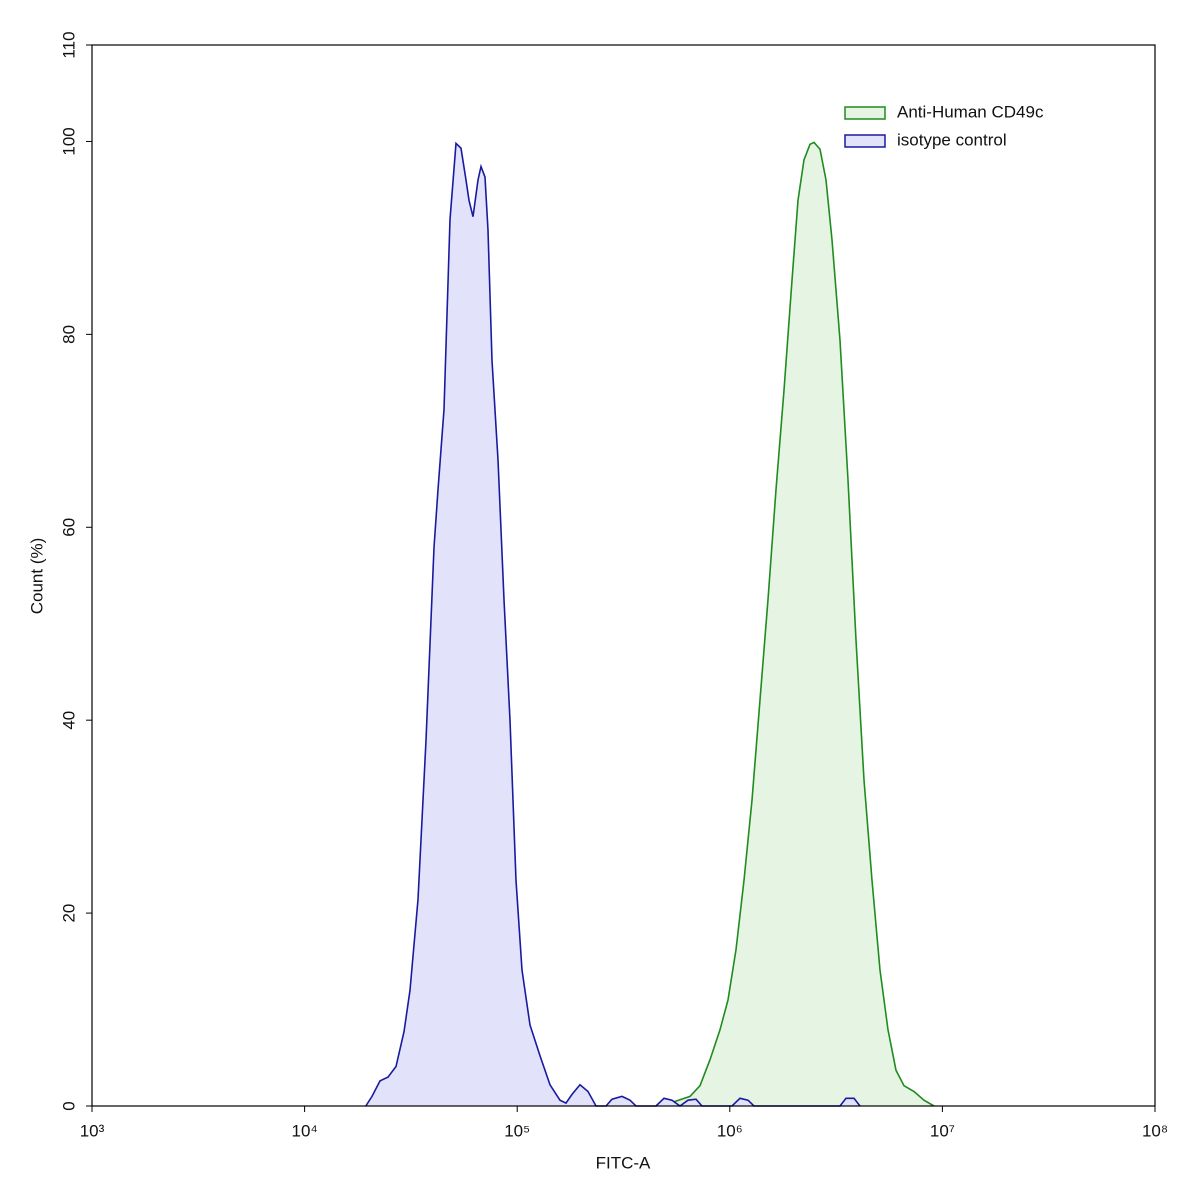 This screenshot has width=1197, height=1198. I want to click on y-tick-label: 100, so click(68, 141).